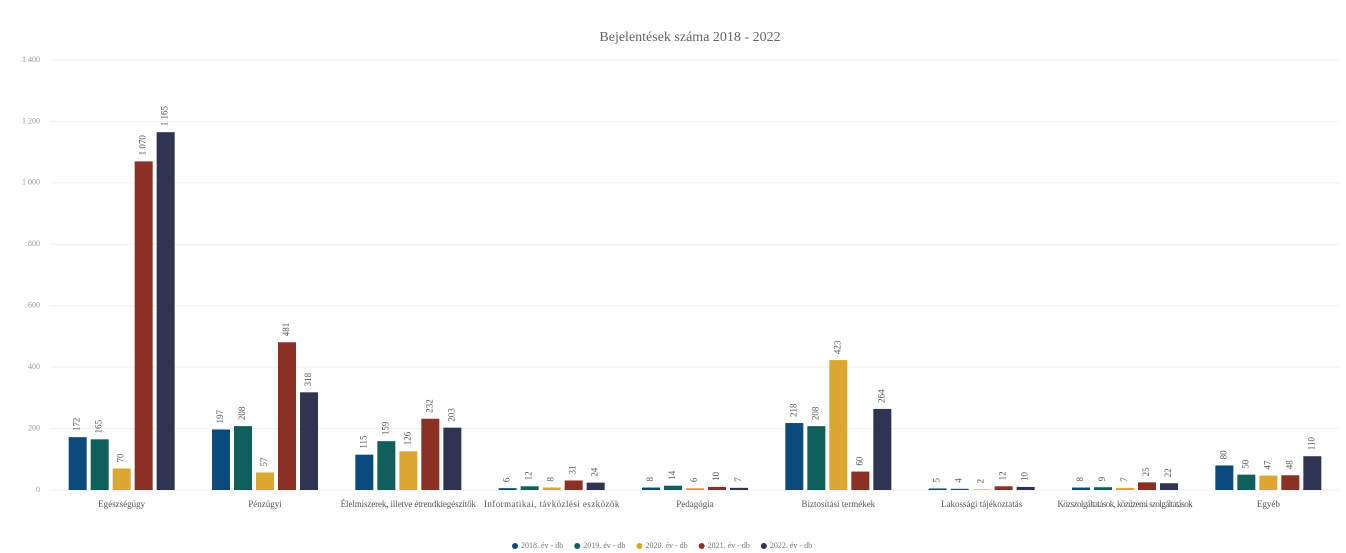  I want to click on value-label: 264, so click(881, 396).